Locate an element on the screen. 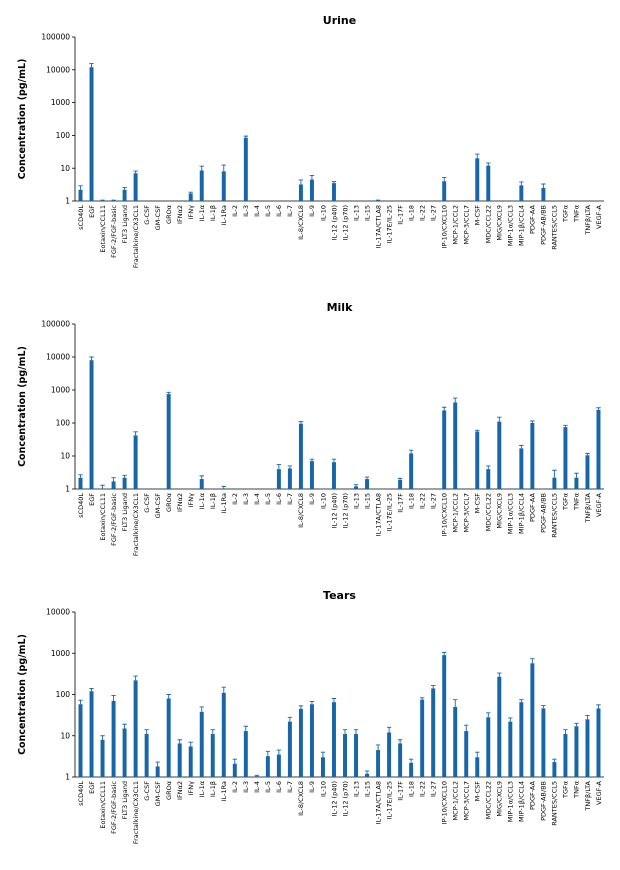 This screenshot has width=620, height=870. chart-title: Urine is located at coordinates (339, 20).